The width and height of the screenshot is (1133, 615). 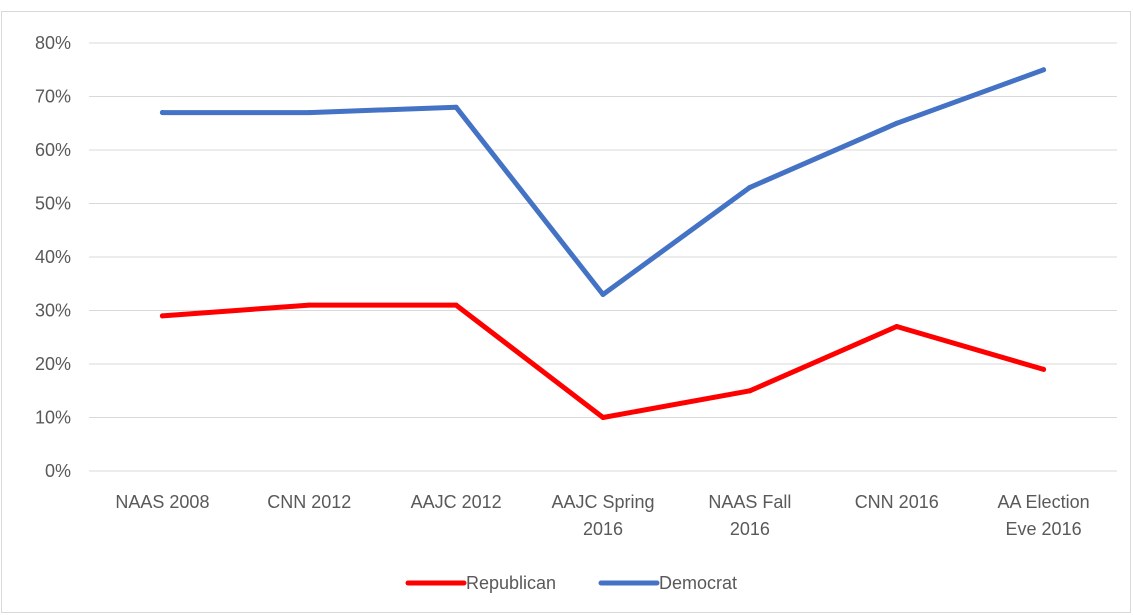 What do you see at coordinates (162, 502) in the screenshot?
I see `x-tick-label: NAAS 2008` at bounding box center [162, 502].